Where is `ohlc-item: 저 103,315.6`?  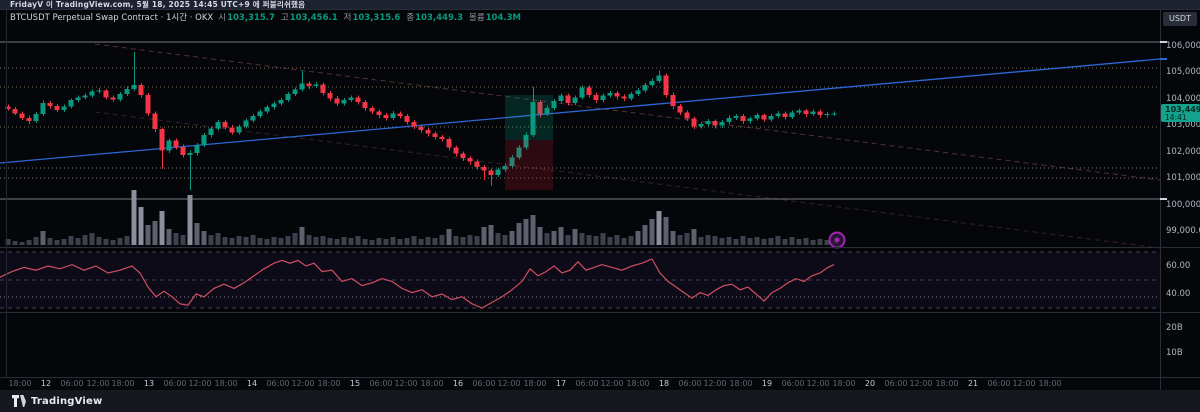
ohlc-item: 저 103,315.6 is located at coordinates (372, 18).